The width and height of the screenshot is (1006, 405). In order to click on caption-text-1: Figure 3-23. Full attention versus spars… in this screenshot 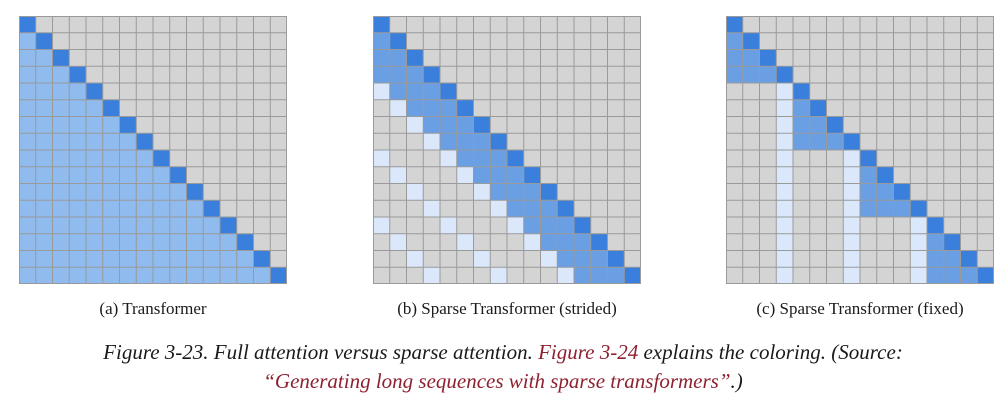, I will do `click(321, 352)`.